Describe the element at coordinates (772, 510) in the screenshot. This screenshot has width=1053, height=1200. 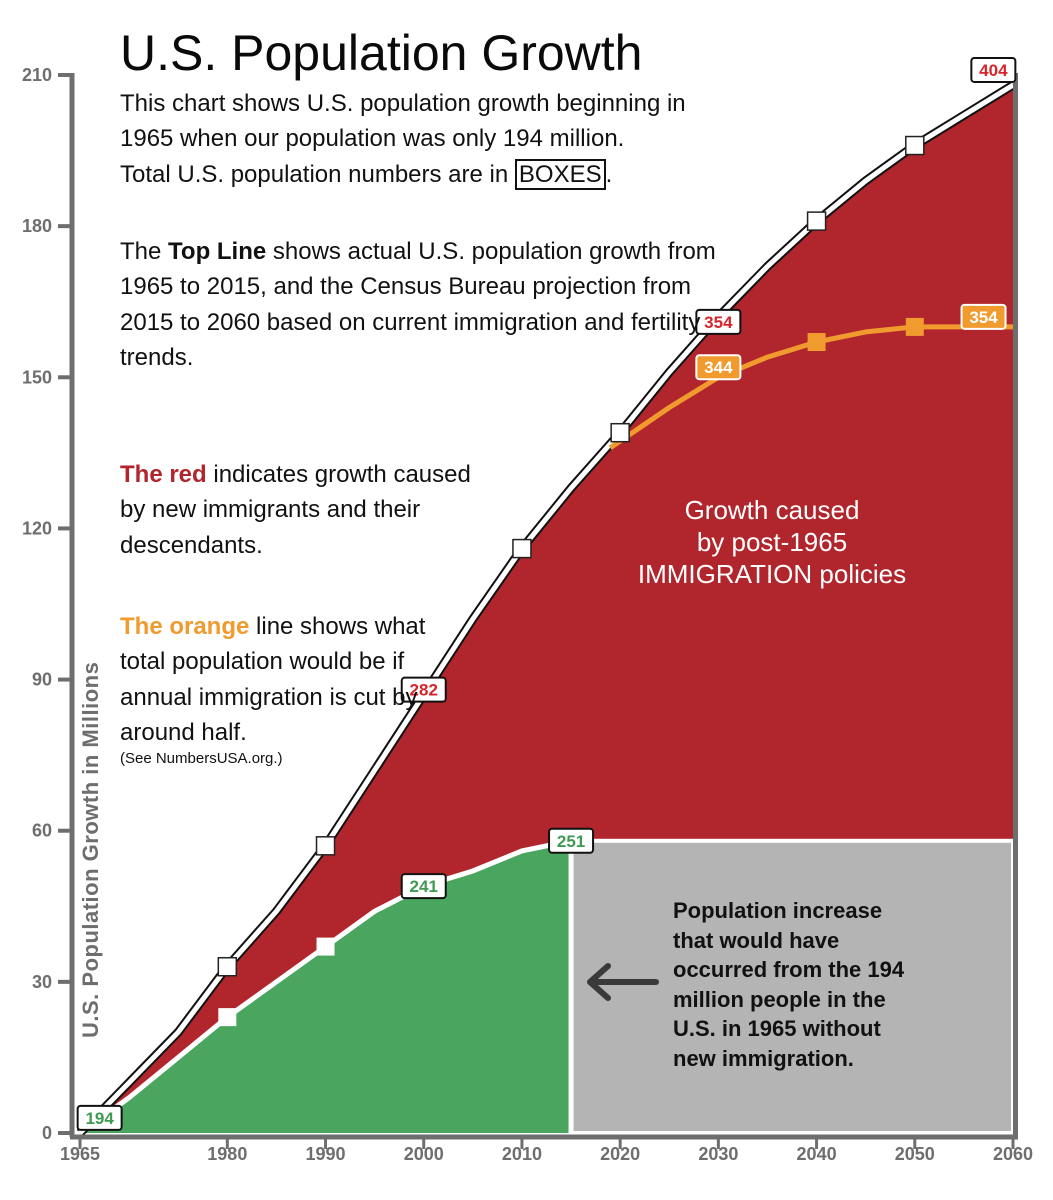
I see `svg-text: Growth caused` at that location.